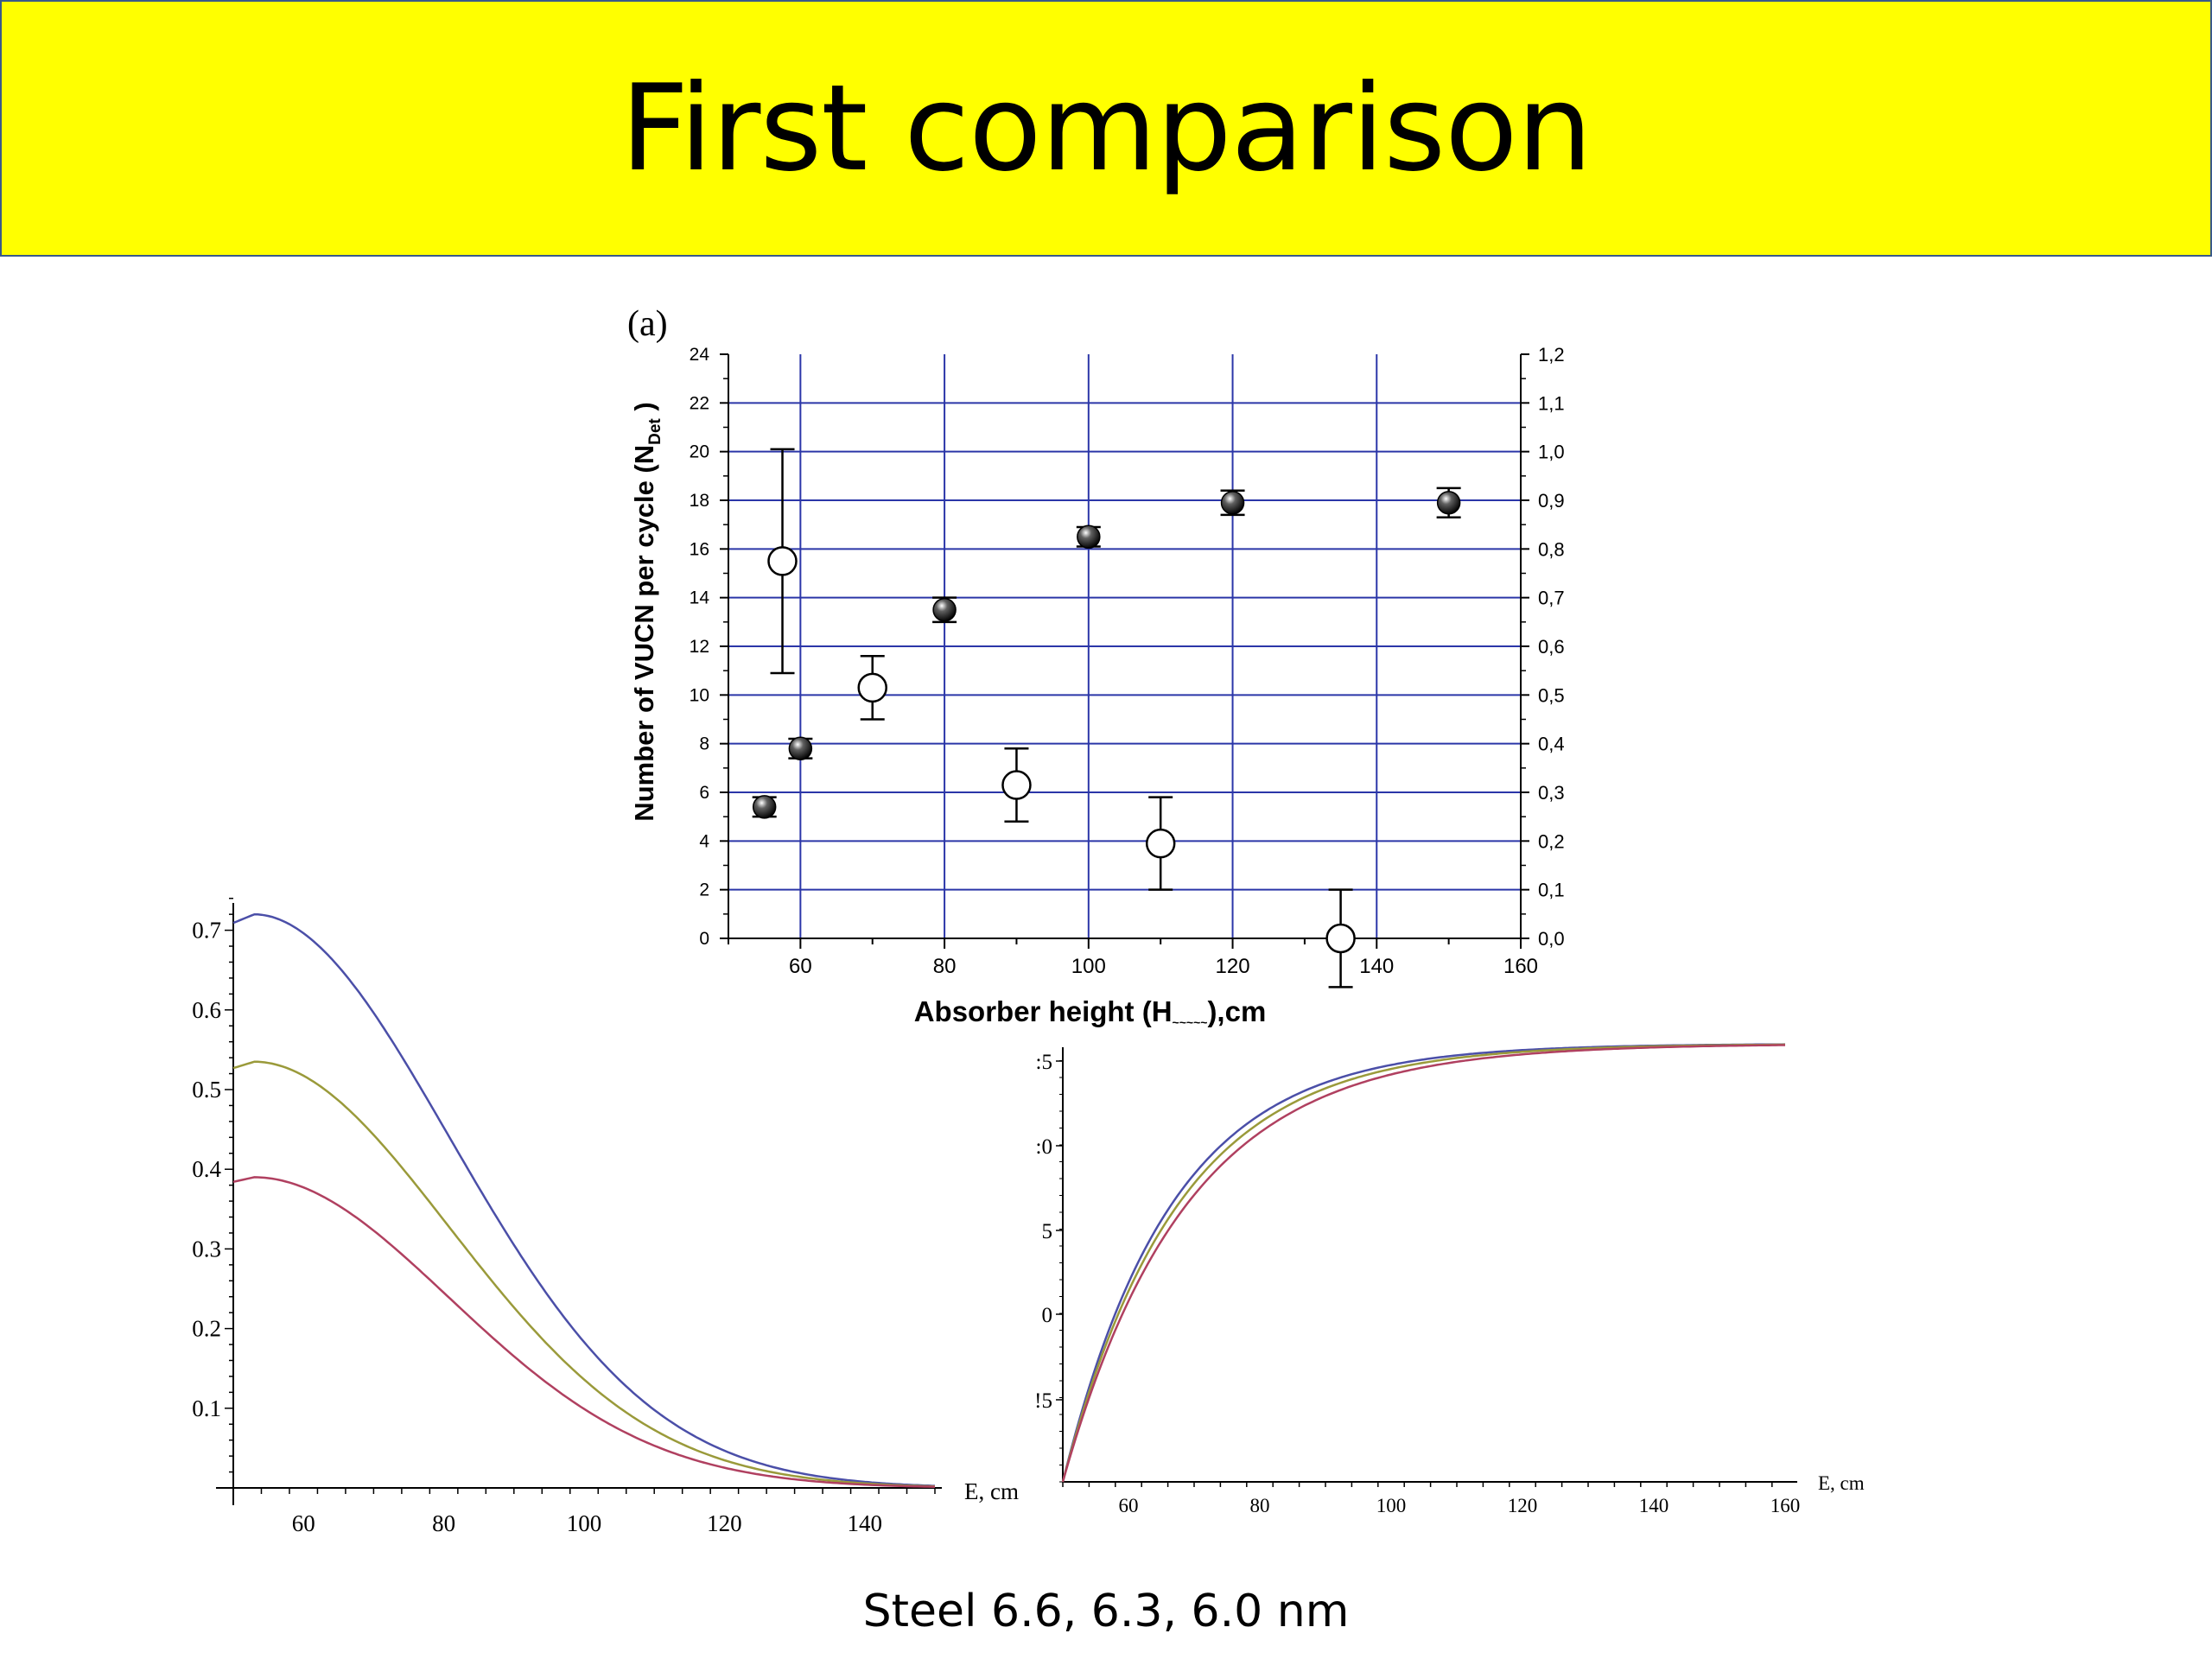  What do you see at coordinates (206, 931) in the screenshot?
I see `y-tick-label: 0.7` at bounding box center [206, 931].